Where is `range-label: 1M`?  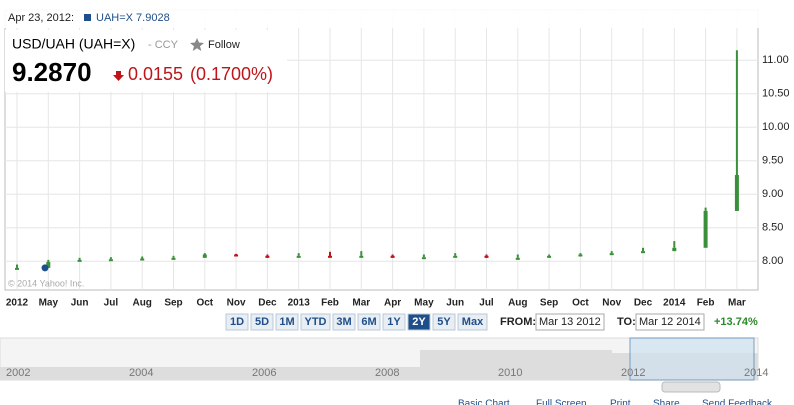 range-label: 1M is located at coordinates (286, 322).